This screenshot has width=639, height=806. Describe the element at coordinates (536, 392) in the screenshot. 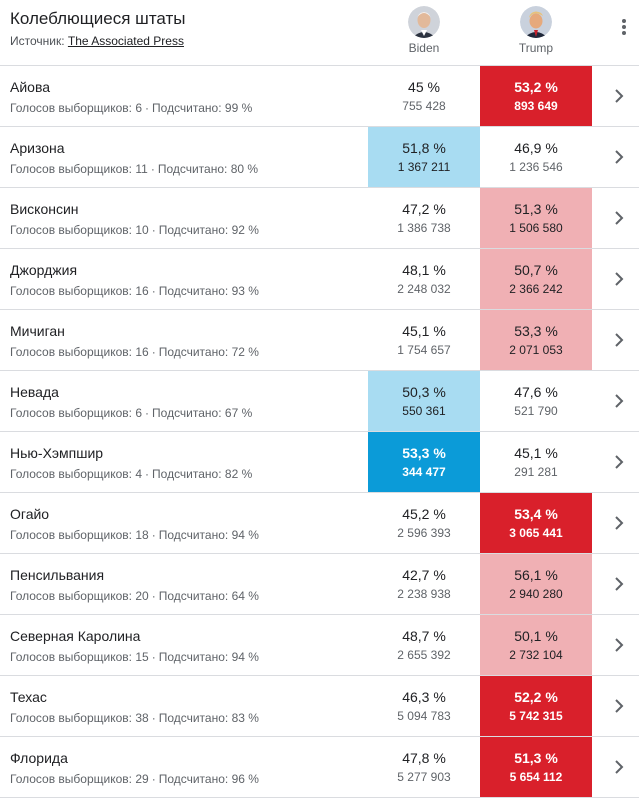

I see `trump-percent: 47,6 %` at that location.